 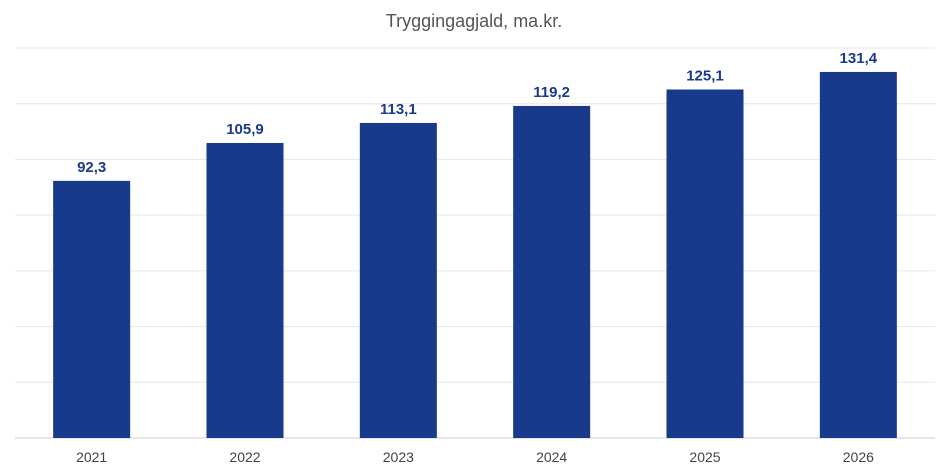 I want to click on x-tick-label-2025: 2025, so click(x=704, y=457).